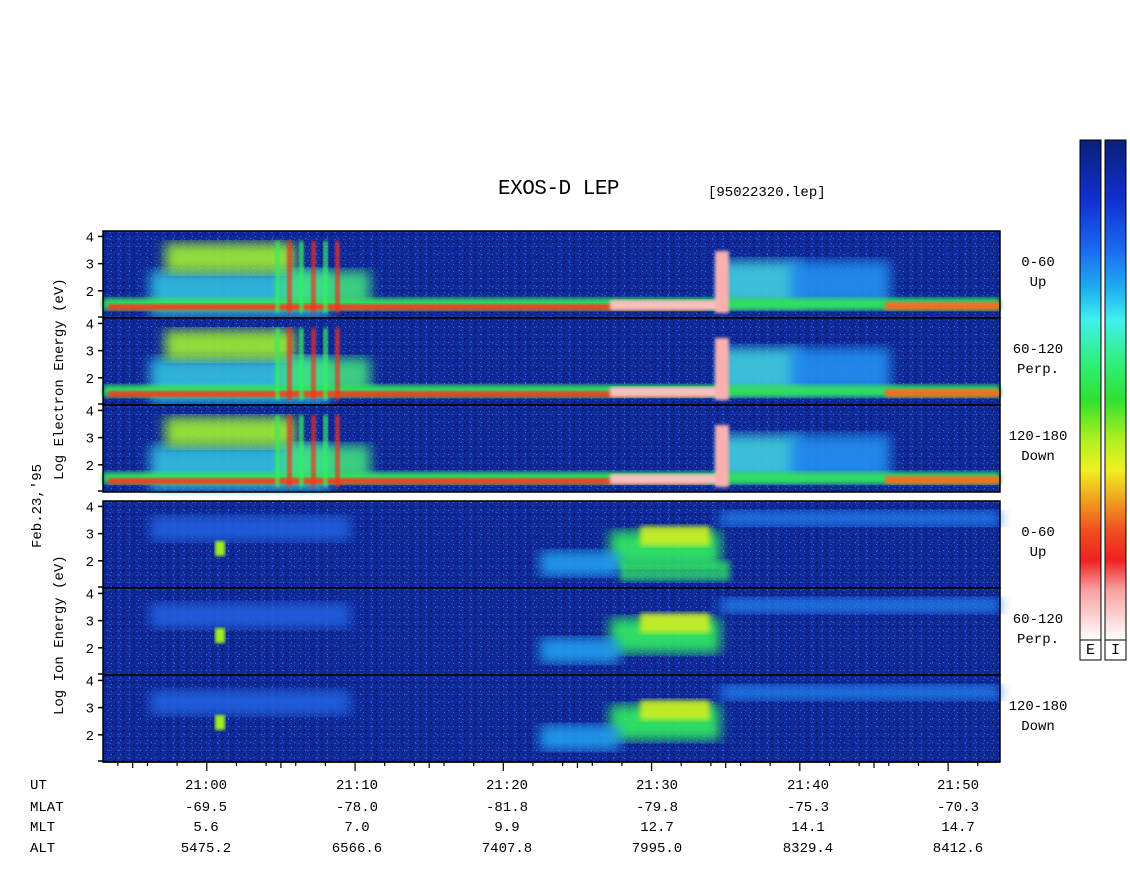 The width and height of the screenshot is (1130, 875). What do you see at coordinates (957, 786) in the screenshot?
I see `orbit-value: 21:50` at bounding box center [957, 786].